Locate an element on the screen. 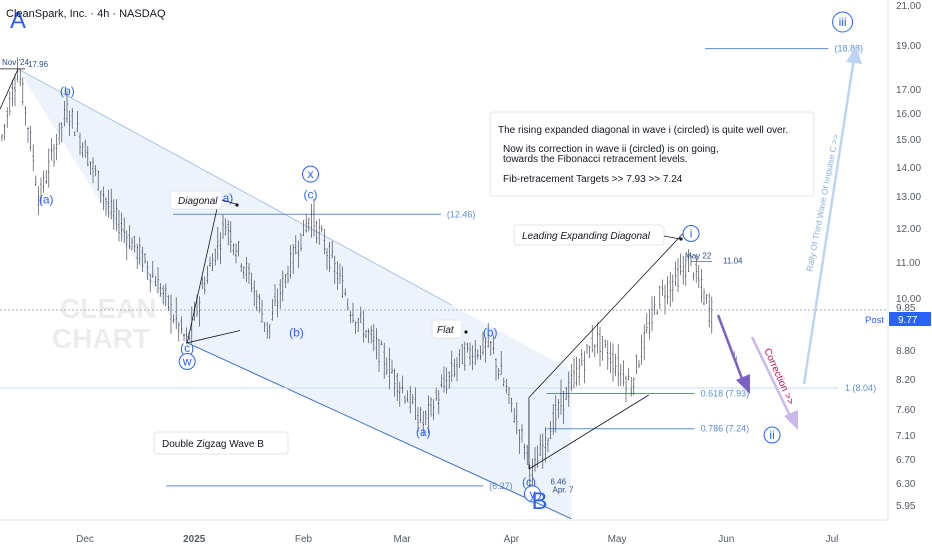 This screenshot has height=550, width=932. level-label-3: 0.618 (7.93) is located at coordinates (725, 394).